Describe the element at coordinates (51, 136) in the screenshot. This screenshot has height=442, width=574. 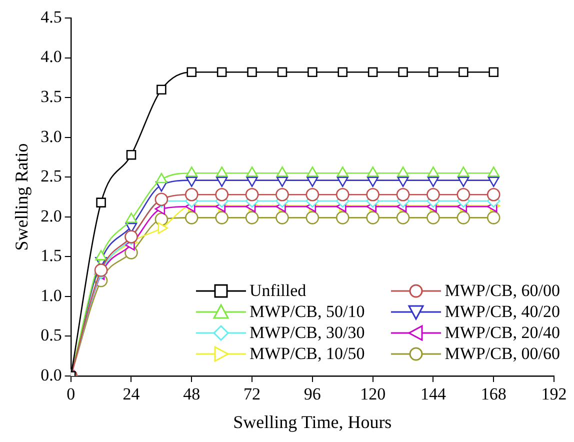
I see `y-tick-label: 3.0` at that location.